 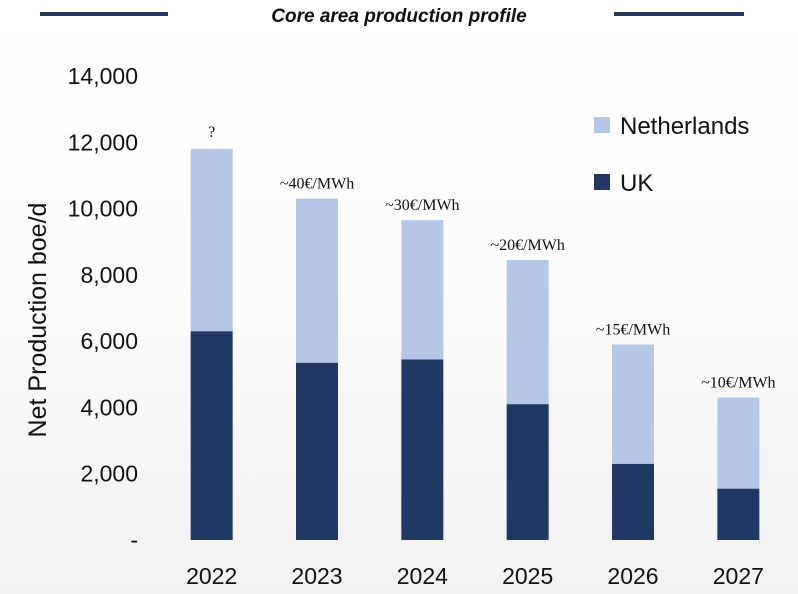 What do you see at coordinates (134, 540) in the screenshot?
I see `y-tick-label: -` at bounding box center [134, 540].